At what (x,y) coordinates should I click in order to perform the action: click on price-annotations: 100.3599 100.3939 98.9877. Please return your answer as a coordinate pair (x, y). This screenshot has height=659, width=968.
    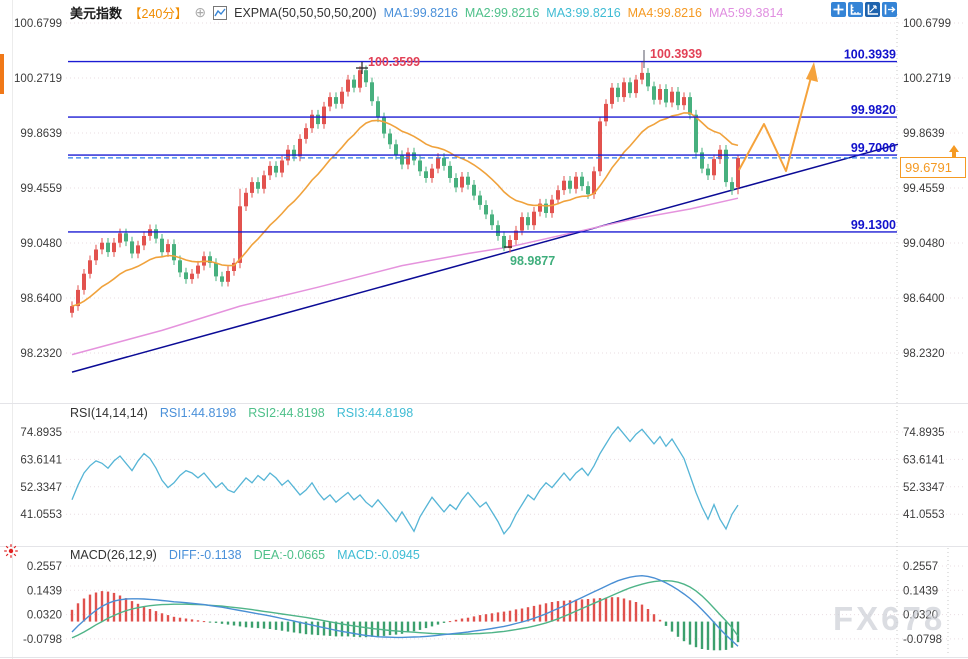
    Looking at the image, I should click on (529, 157).